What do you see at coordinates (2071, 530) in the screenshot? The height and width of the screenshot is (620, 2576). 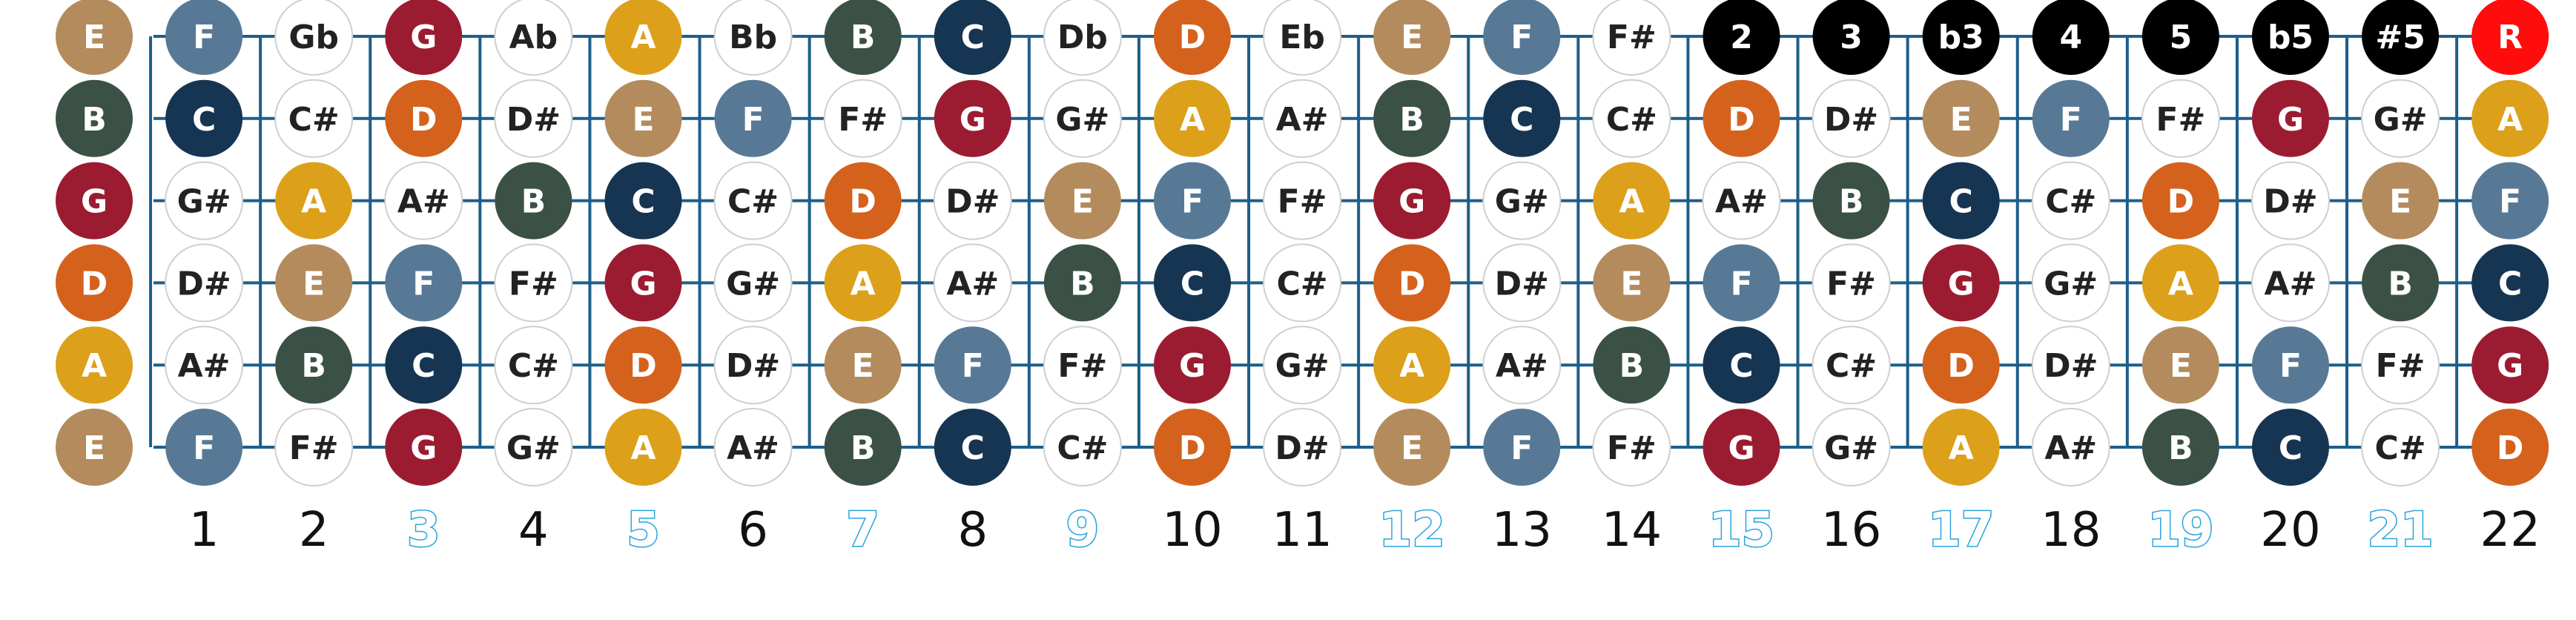 I see `fret-number: 18` at bounding box center [2071, 530].